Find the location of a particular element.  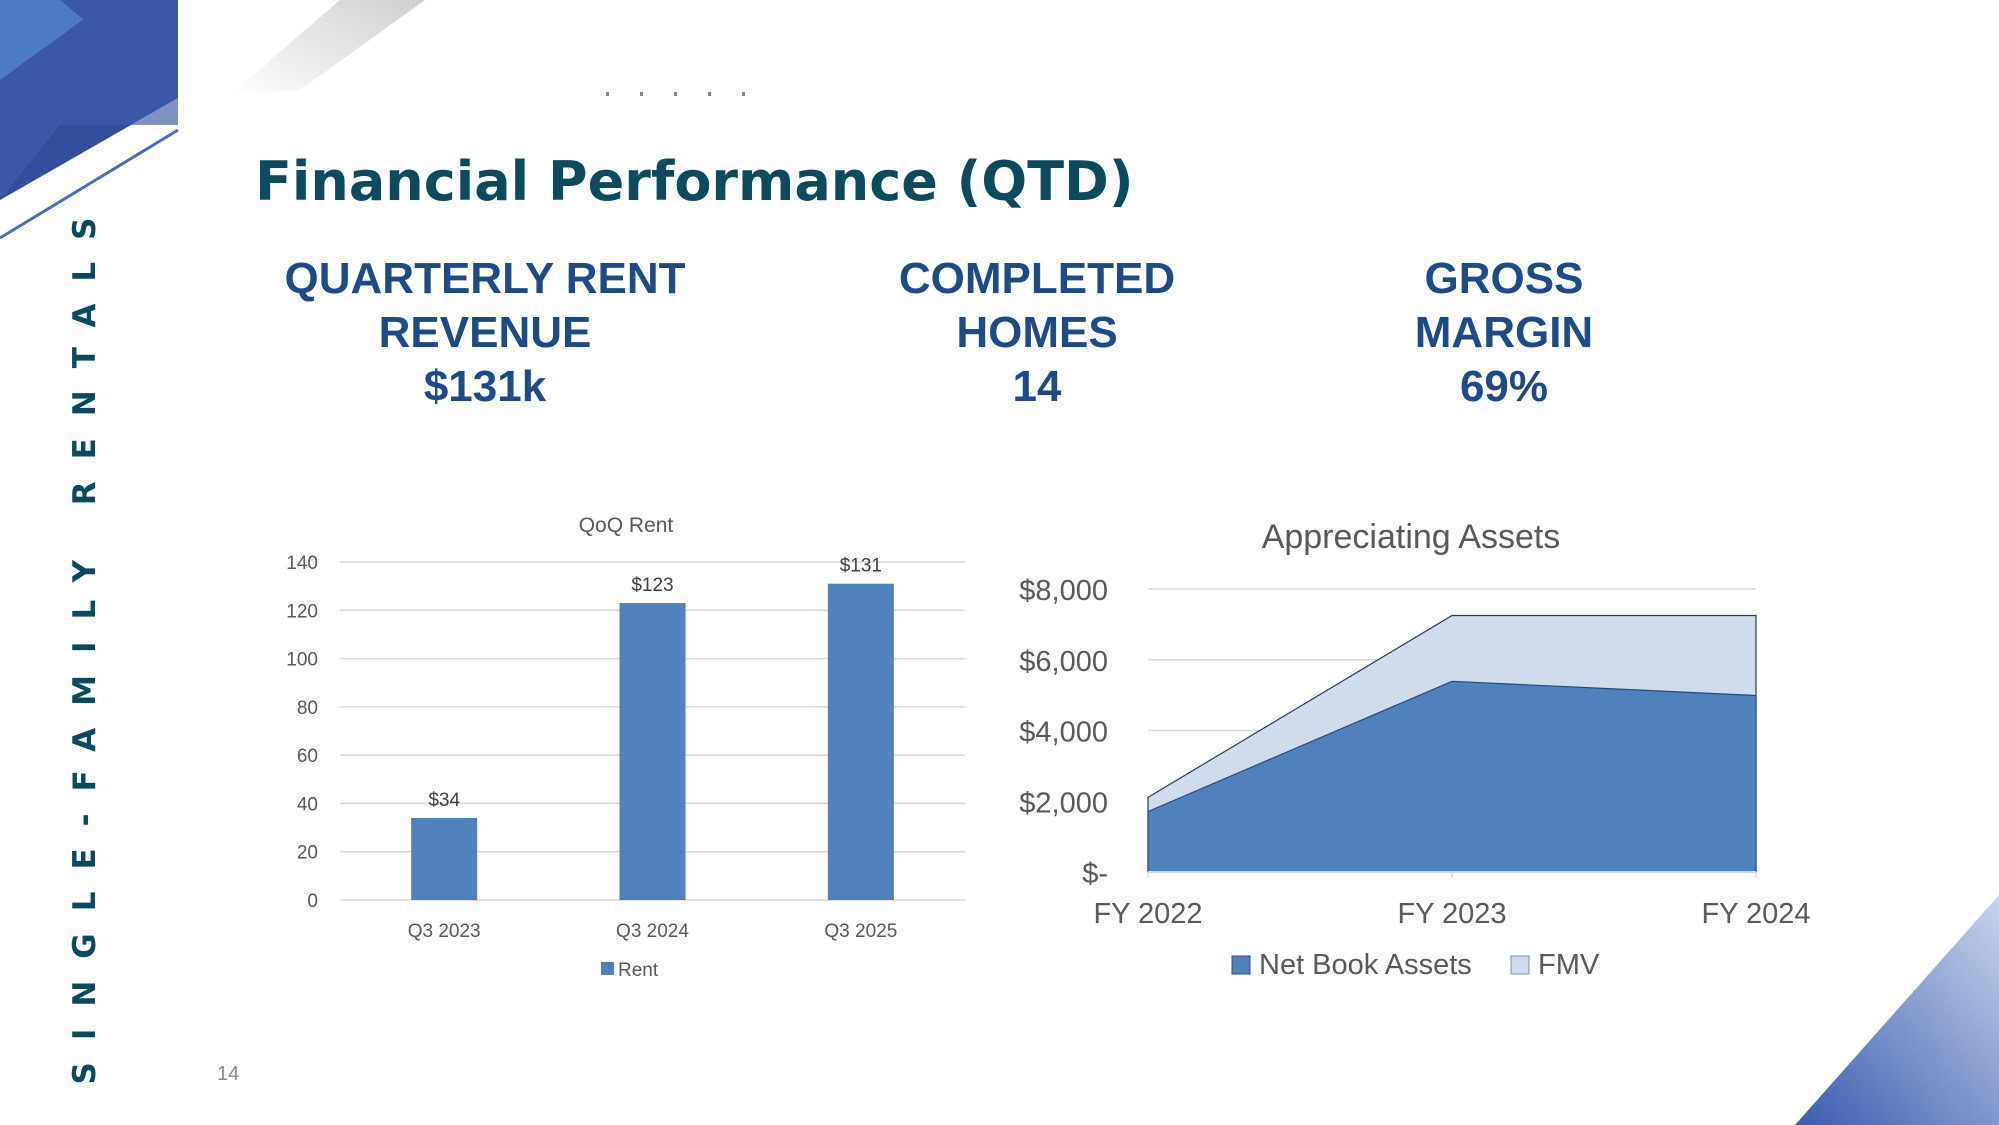

y-tick-label: $- is located at coordinates (1095, 874).